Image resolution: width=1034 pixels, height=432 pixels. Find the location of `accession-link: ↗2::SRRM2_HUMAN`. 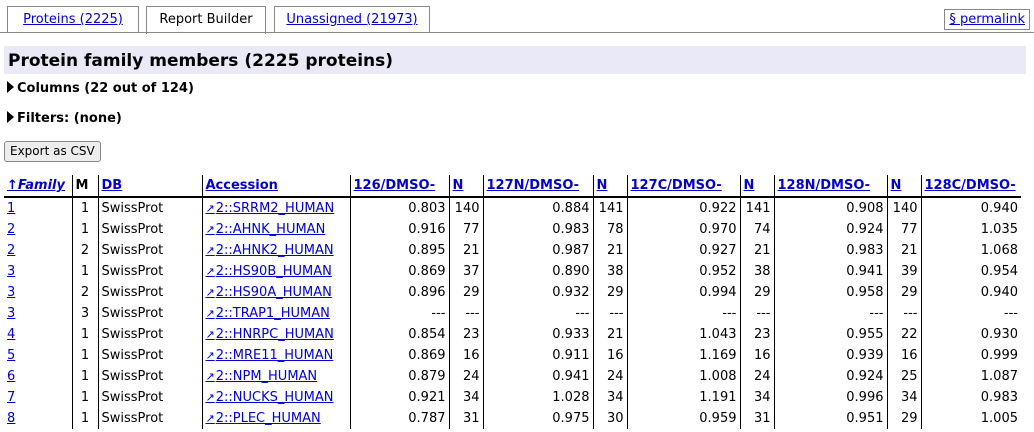

accession-link: ↗2::SRRM2_HUMAN is located at coordinates (270, 208).